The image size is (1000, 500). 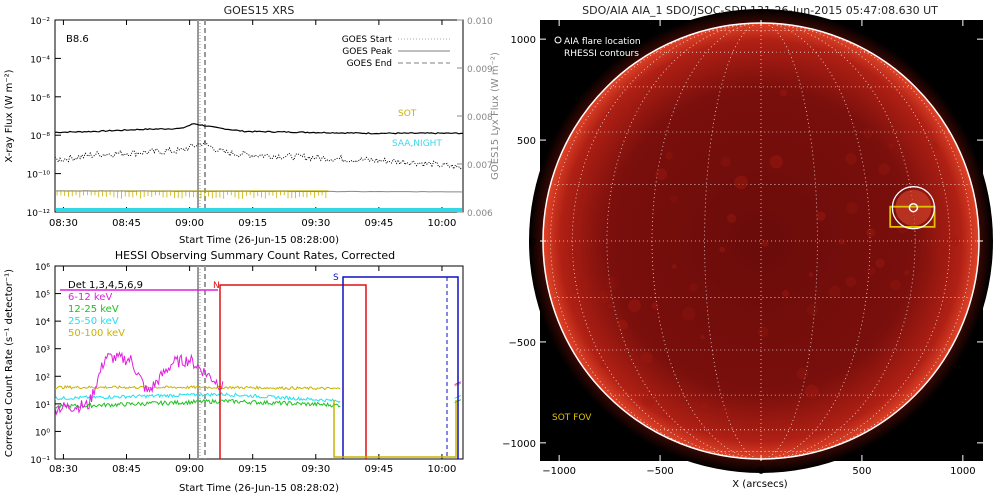 I want to click on goes-class-label: B8.6, so click(x=77, y=39).